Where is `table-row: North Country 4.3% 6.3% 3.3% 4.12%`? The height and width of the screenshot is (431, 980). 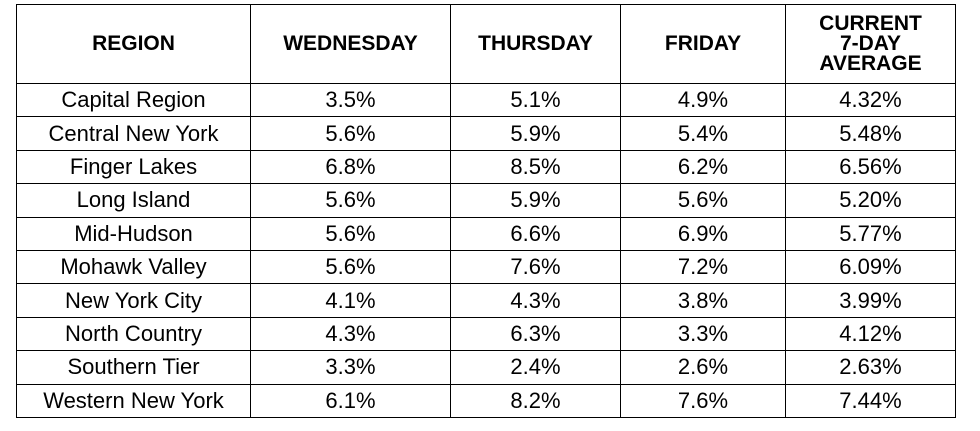
table-row: North Country 4.3% 6.3% 3.3% 4.12% is located at coordinates (486, 334).